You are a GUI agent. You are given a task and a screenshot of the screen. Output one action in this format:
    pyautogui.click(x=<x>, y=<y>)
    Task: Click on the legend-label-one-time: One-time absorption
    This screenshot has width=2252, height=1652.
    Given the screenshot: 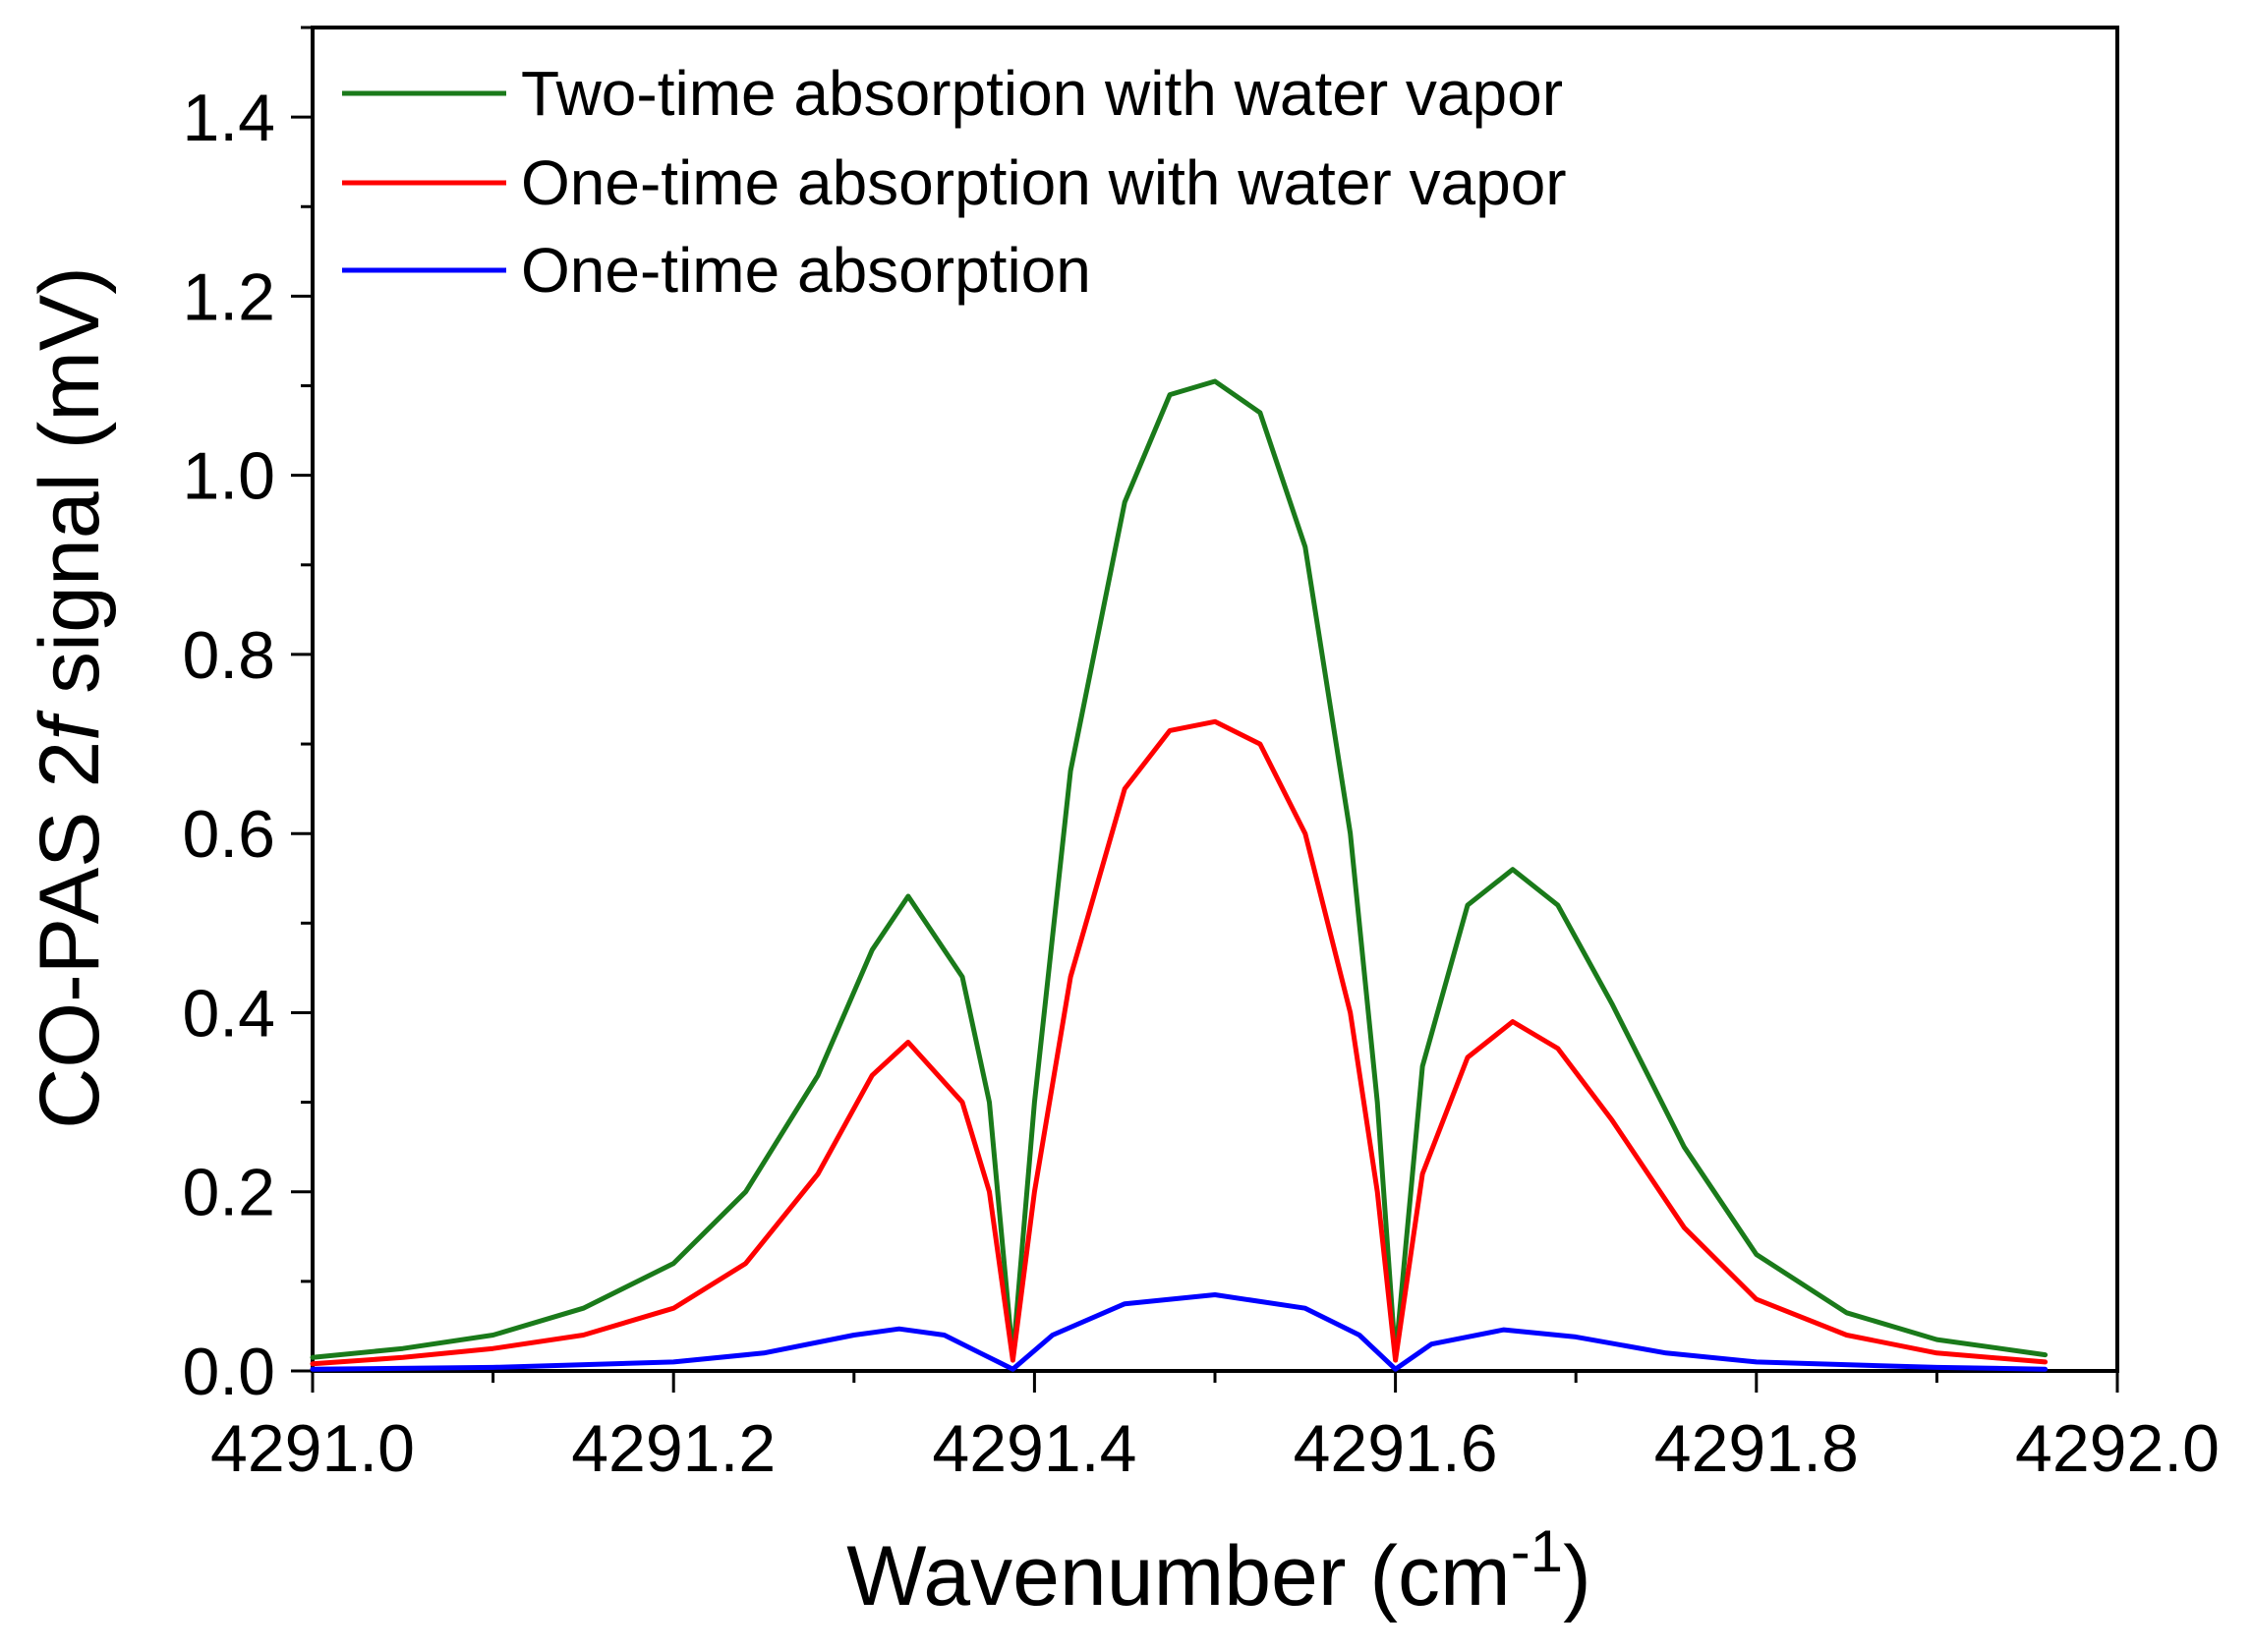 What is the action you would take?
    pyautogui.click(x=806, y=270)
    